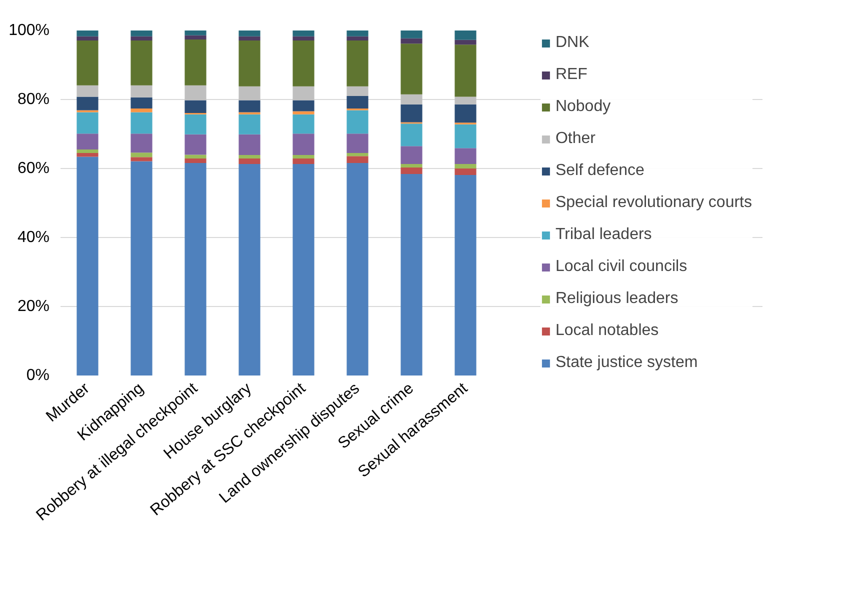 The image size is (842, 598). I want to click on legend-label: REF, so click(571, 75).